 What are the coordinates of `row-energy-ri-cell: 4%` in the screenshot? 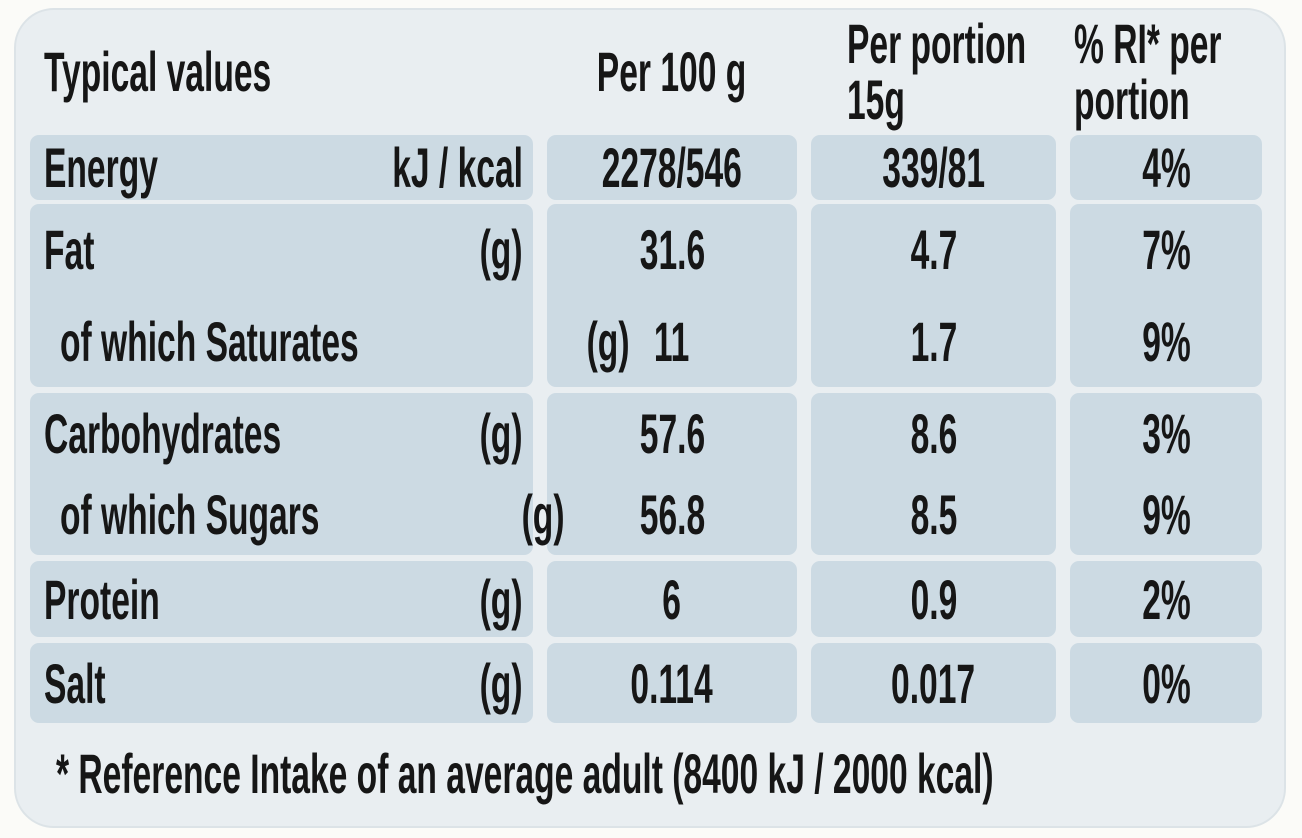 It's located at (1166, 167).